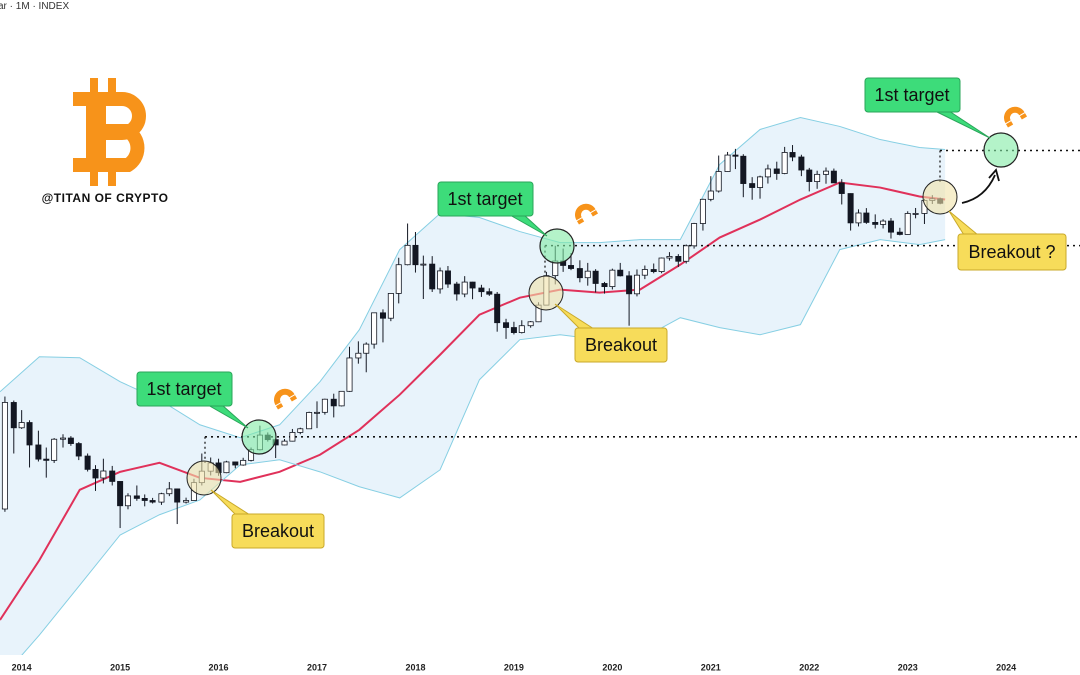 This screenshot has height=675, width=1080. I want to click on target-callout: 1st target, so click(492, 209).